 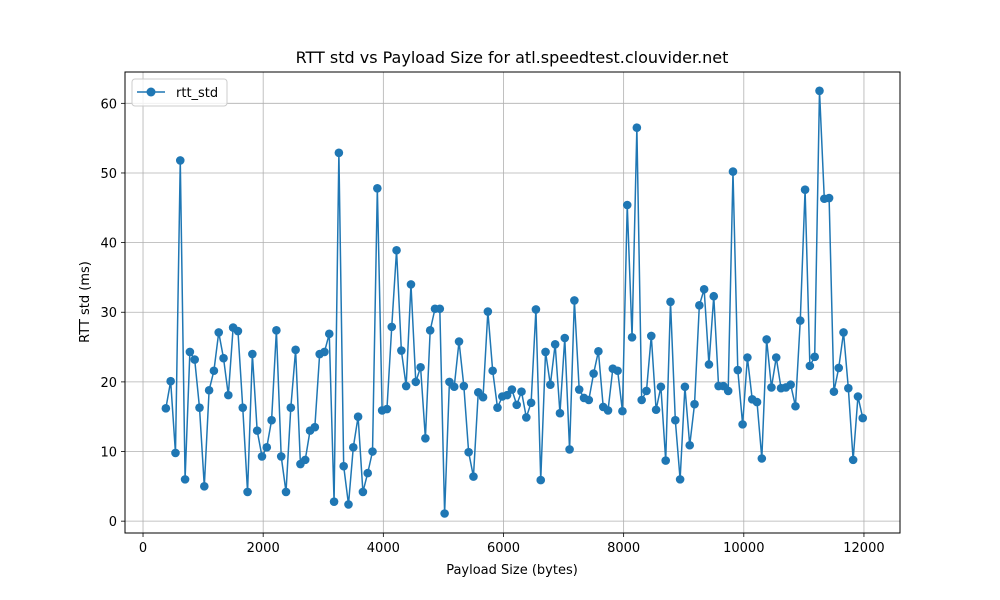 What do you see at coordinates (503, 548) in the screenshot?
I see `x-tick-label: 6000` at bounding box center [503, 548].